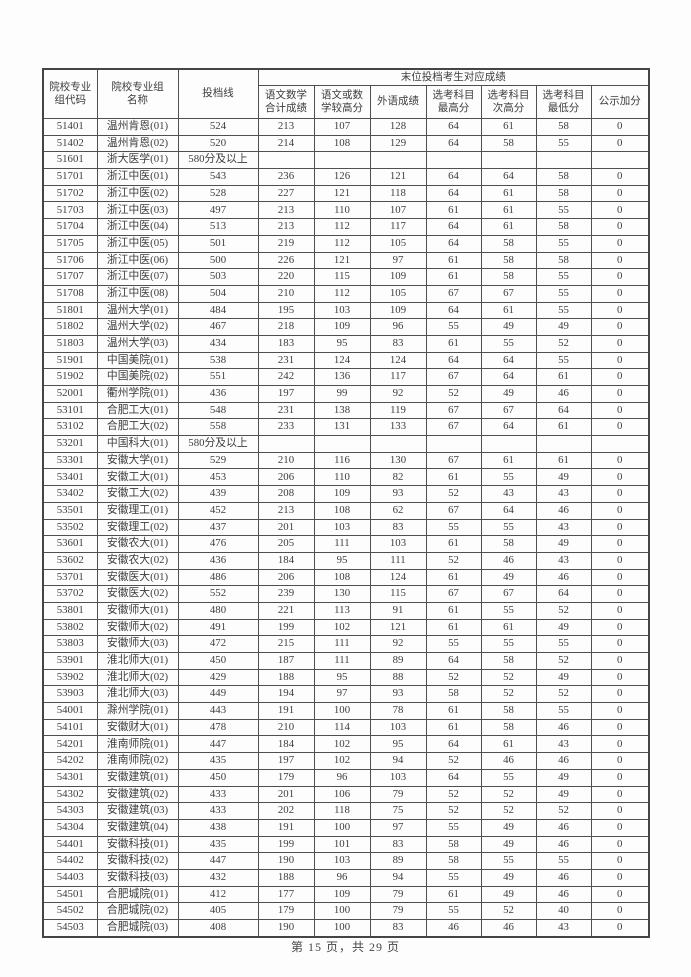  What do you see at coordinates (346, 577) in the screenshot?
I see `table-row: 53701 安徽医大(01) 486 206 108 124 61 49 46 0` at bounding box center [346, 577].